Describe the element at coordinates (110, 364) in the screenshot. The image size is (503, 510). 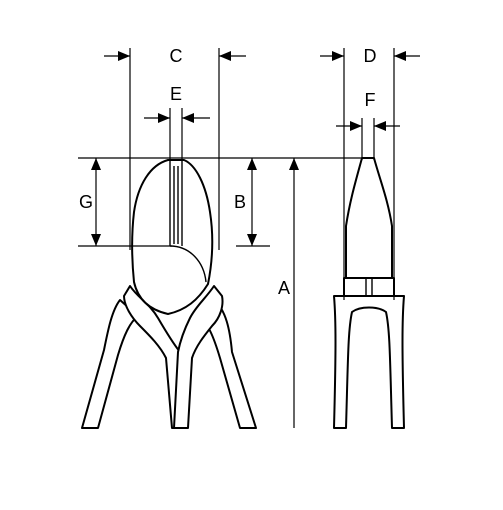
I see `left-handle` at that location.